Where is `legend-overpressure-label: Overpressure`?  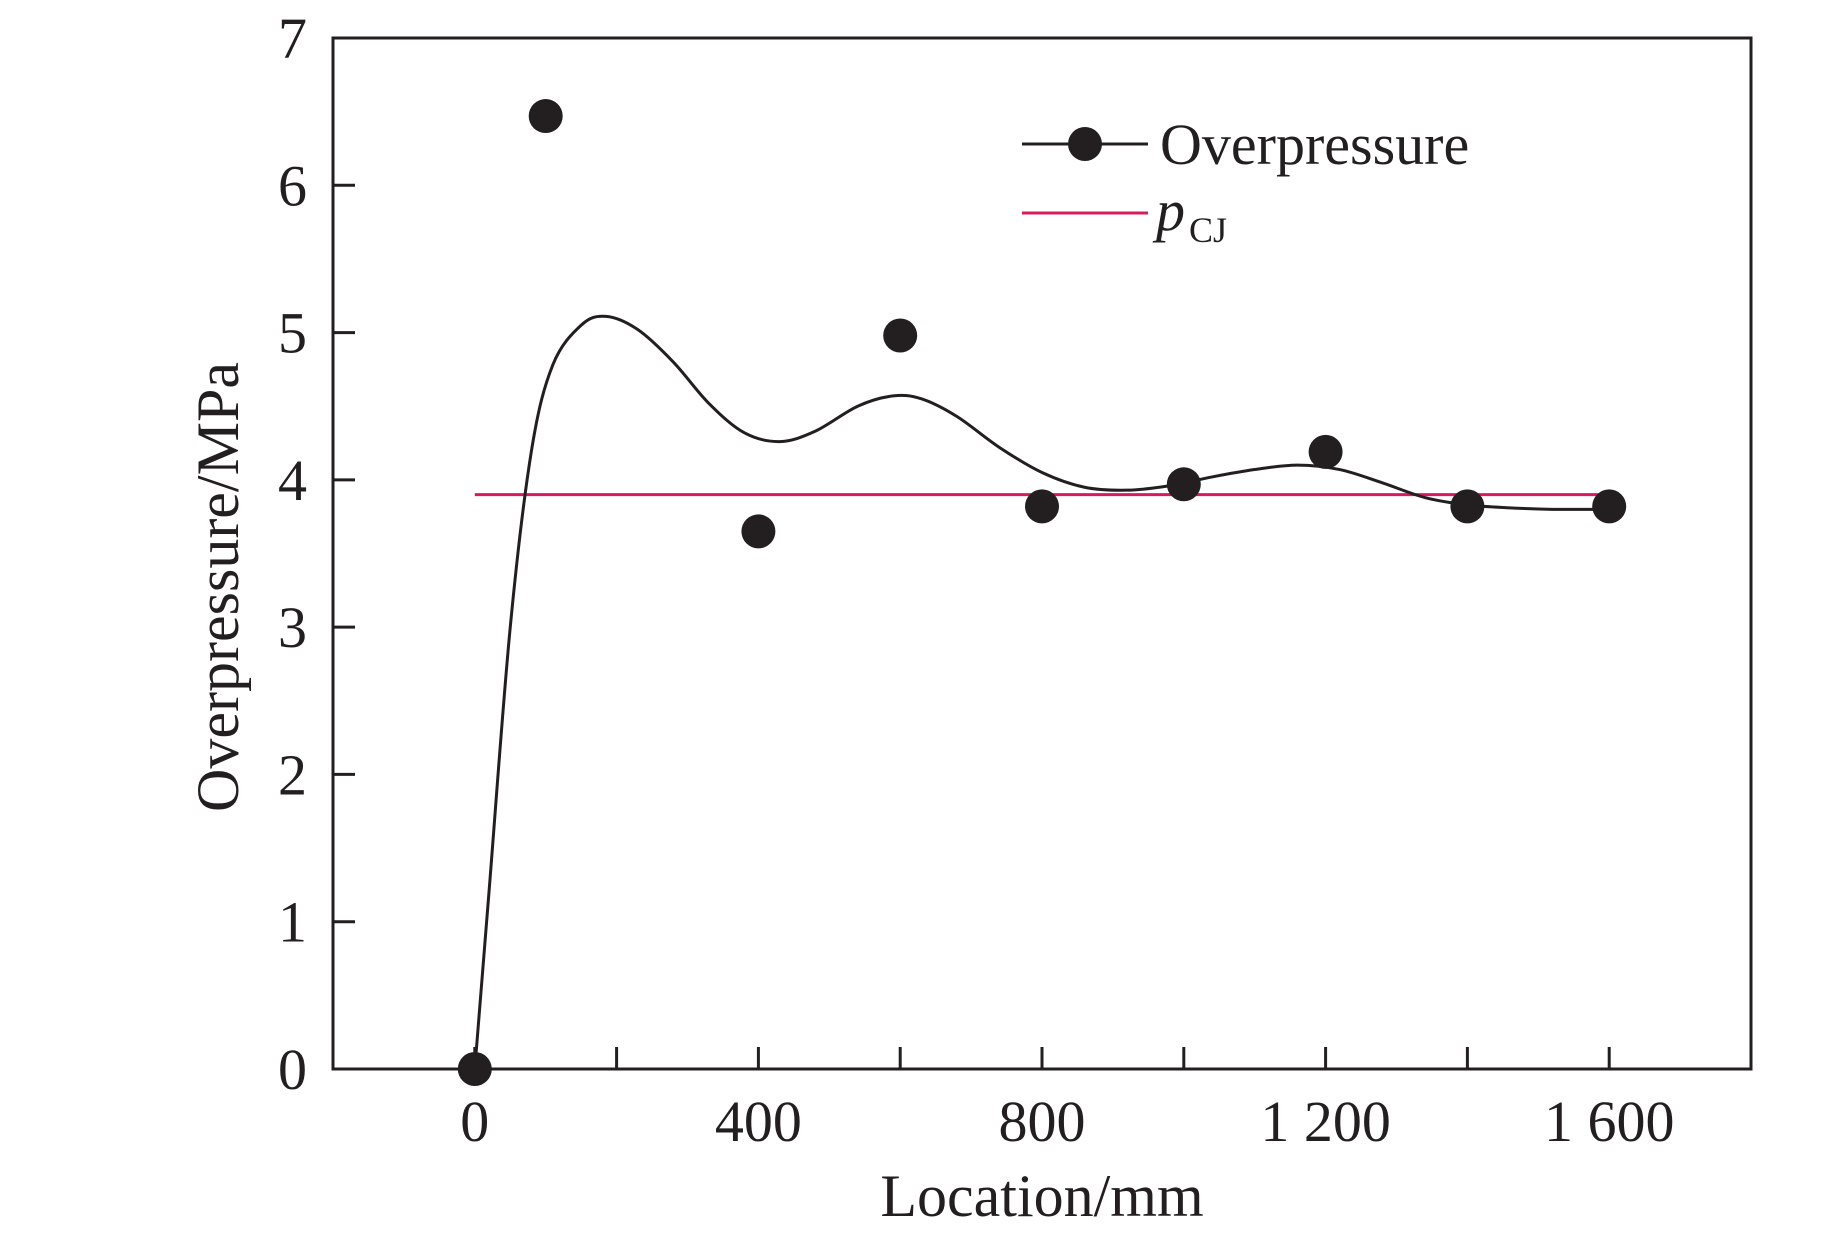 legend-overpressure-label: Overpressure is located at coordinates (1314, 144).